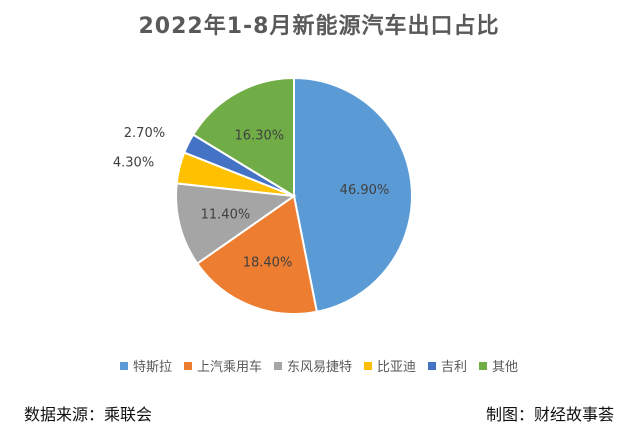  I want to click on pie-data-label-0: 46.90%, so click(365, 190).